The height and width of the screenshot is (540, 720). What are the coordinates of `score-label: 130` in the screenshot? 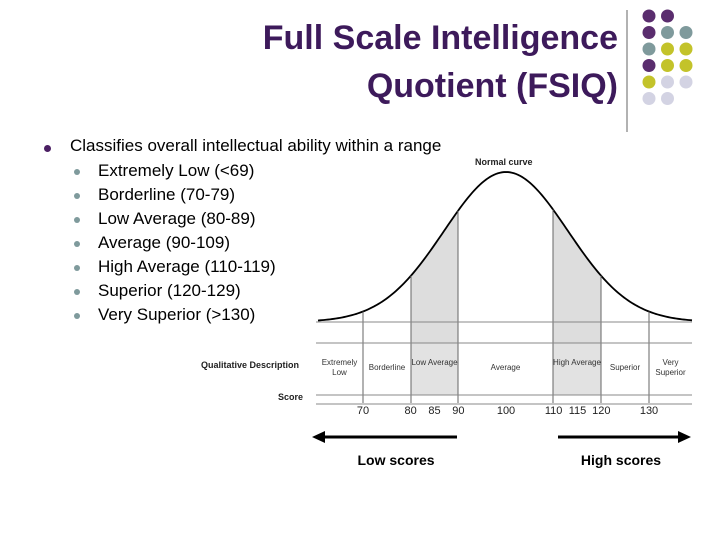 It's located at (649, 411).